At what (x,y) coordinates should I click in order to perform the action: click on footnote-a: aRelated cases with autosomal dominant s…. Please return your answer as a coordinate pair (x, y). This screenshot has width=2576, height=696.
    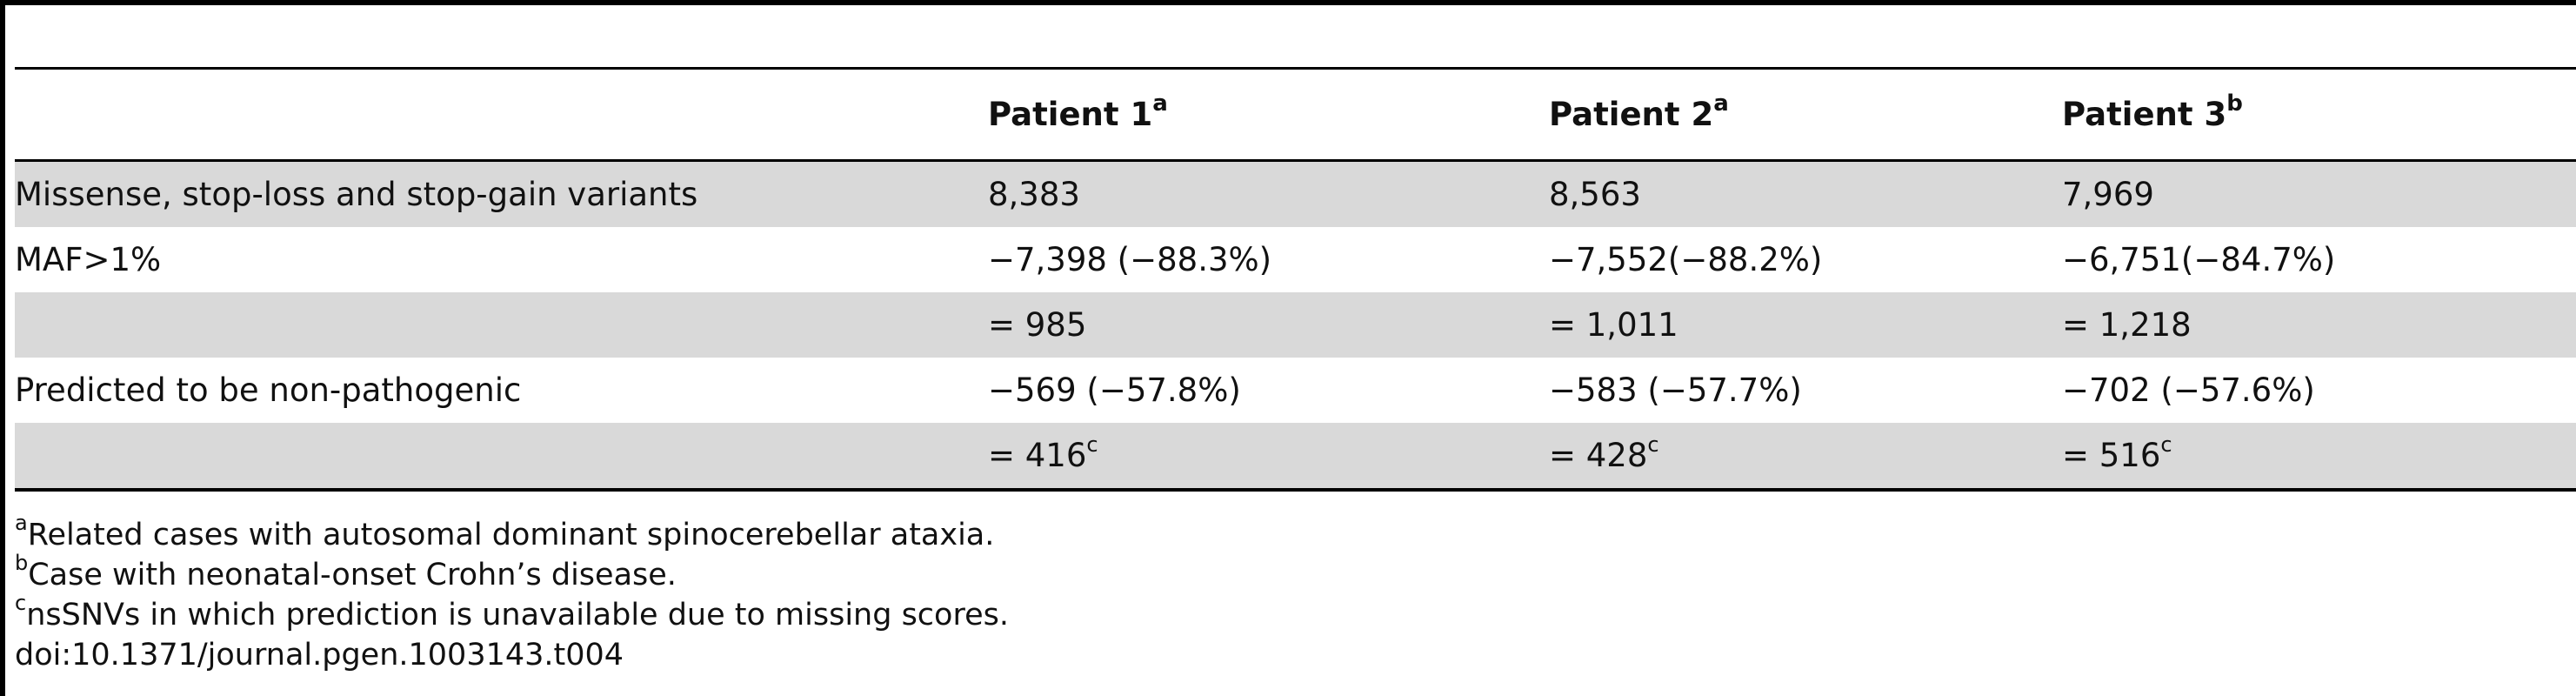
    Looking at the image, I should click on (505, 531).